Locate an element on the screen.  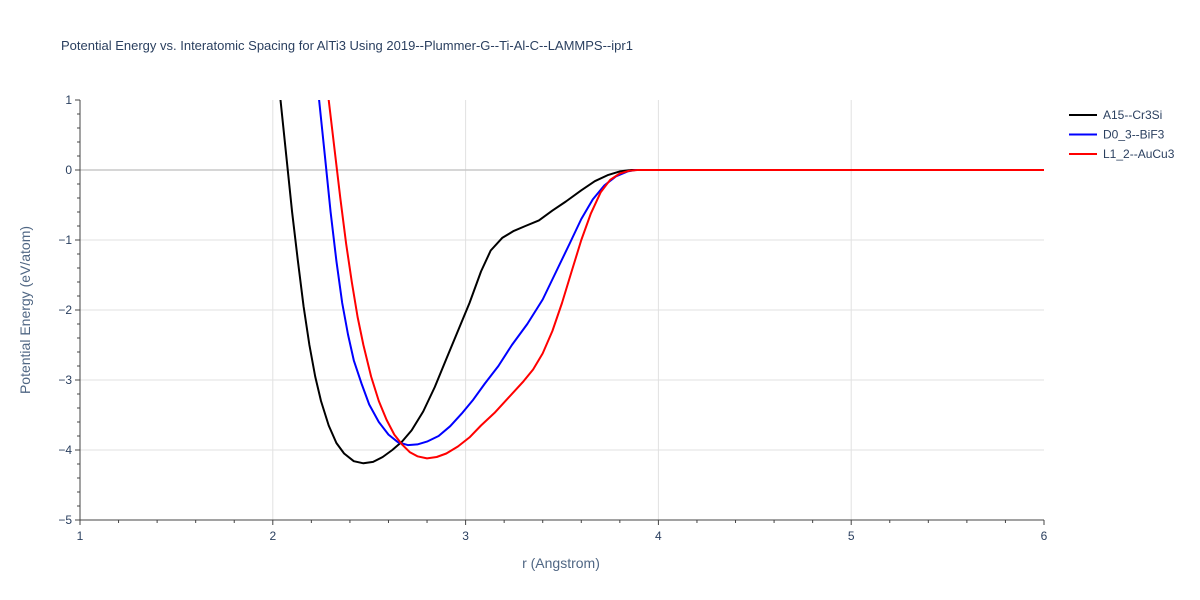
x-tick-label: 2 is located at coordinates (272, 536).